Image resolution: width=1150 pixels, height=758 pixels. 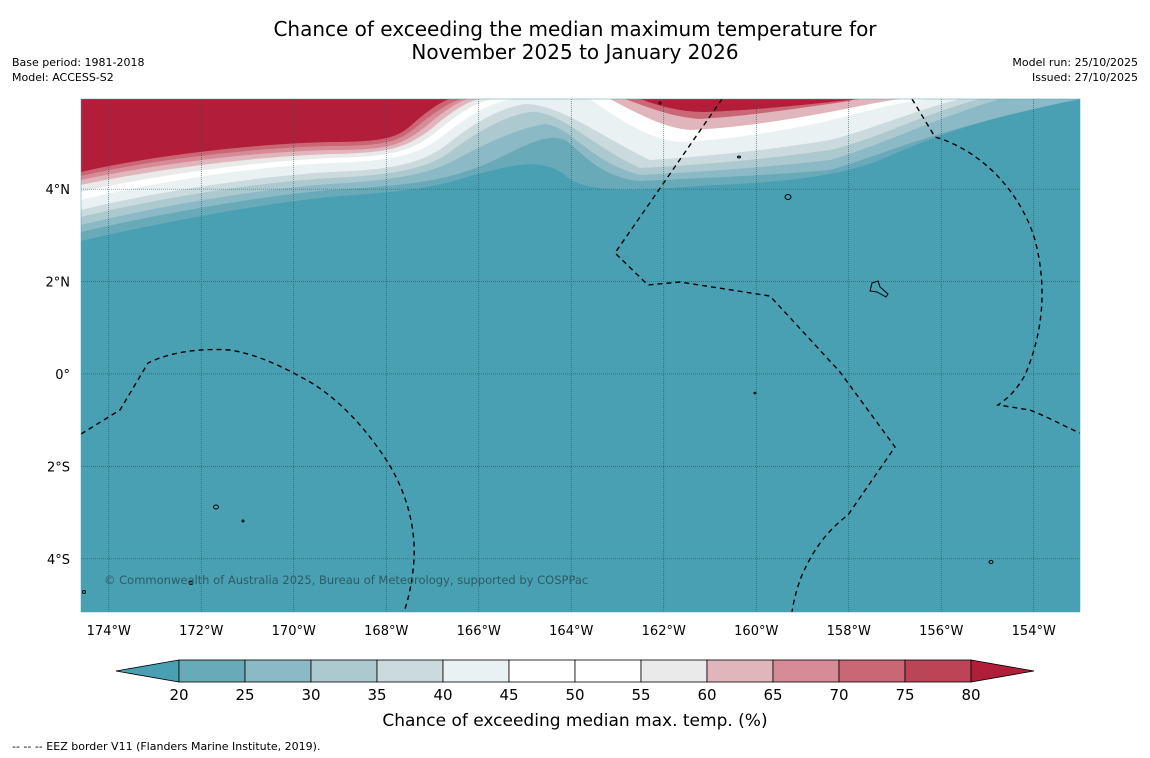 What do you see at coordinates (574, 695) in the screenshot?
I see `colorbar-tick-label: 50` at bounding box center [574, 695].